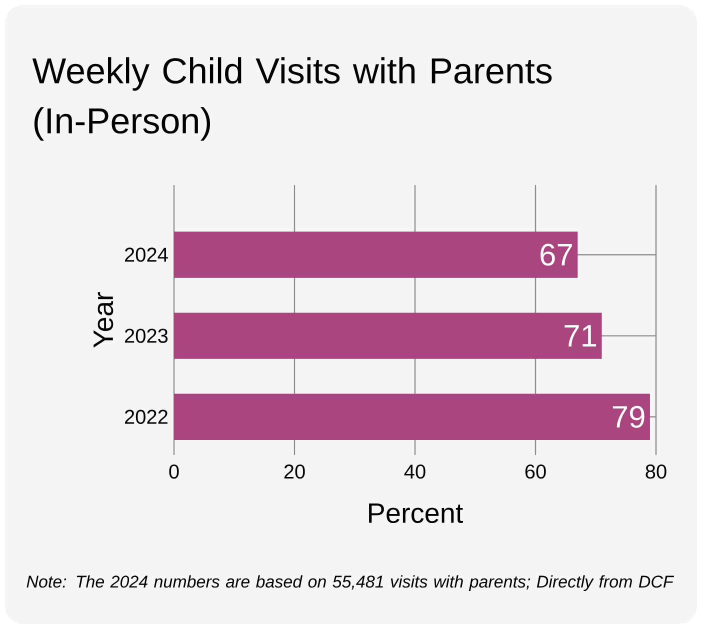 The height and width of the screenshot is (629, 702). What do you see at coordinates (146, 417) in the screenshot?
I see `y-tick-label: 2022` at bounding box center [146, 417].